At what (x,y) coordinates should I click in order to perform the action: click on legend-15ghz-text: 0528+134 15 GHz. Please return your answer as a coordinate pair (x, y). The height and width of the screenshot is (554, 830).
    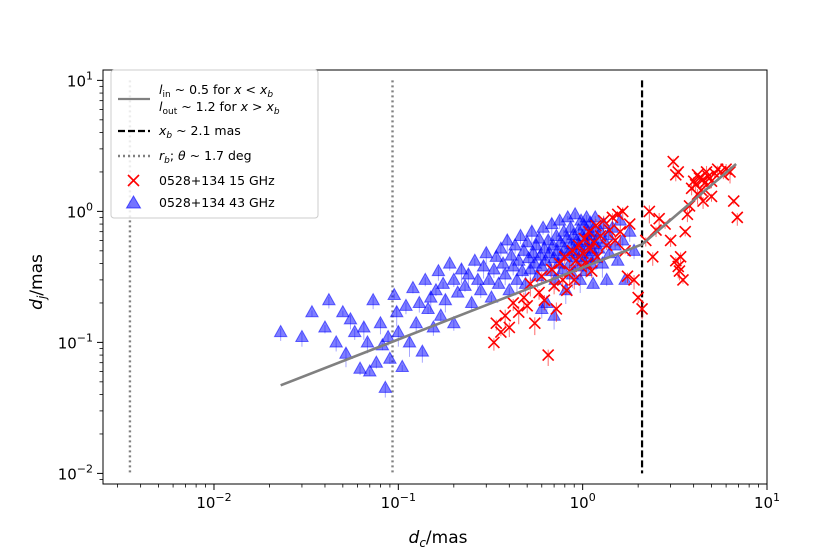
    Looking at the image, I should click on (217, 180).